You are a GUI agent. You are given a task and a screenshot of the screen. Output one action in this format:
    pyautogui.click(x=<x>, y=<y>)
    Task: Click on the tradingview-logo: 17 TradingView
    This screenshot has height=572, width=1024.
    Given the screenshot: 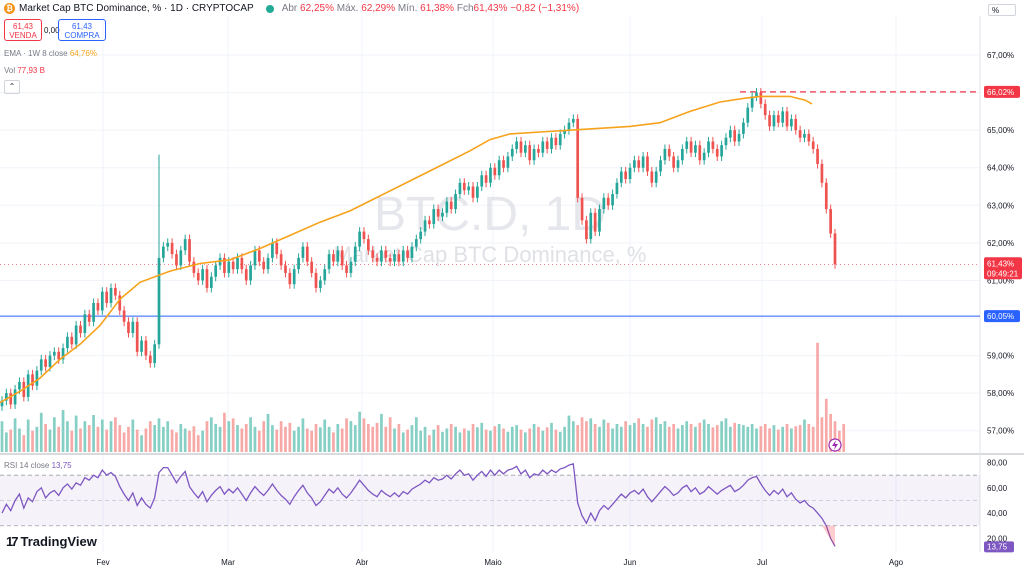 What is the action you would take?
    pyautogui.click(x=51, y=541)
    